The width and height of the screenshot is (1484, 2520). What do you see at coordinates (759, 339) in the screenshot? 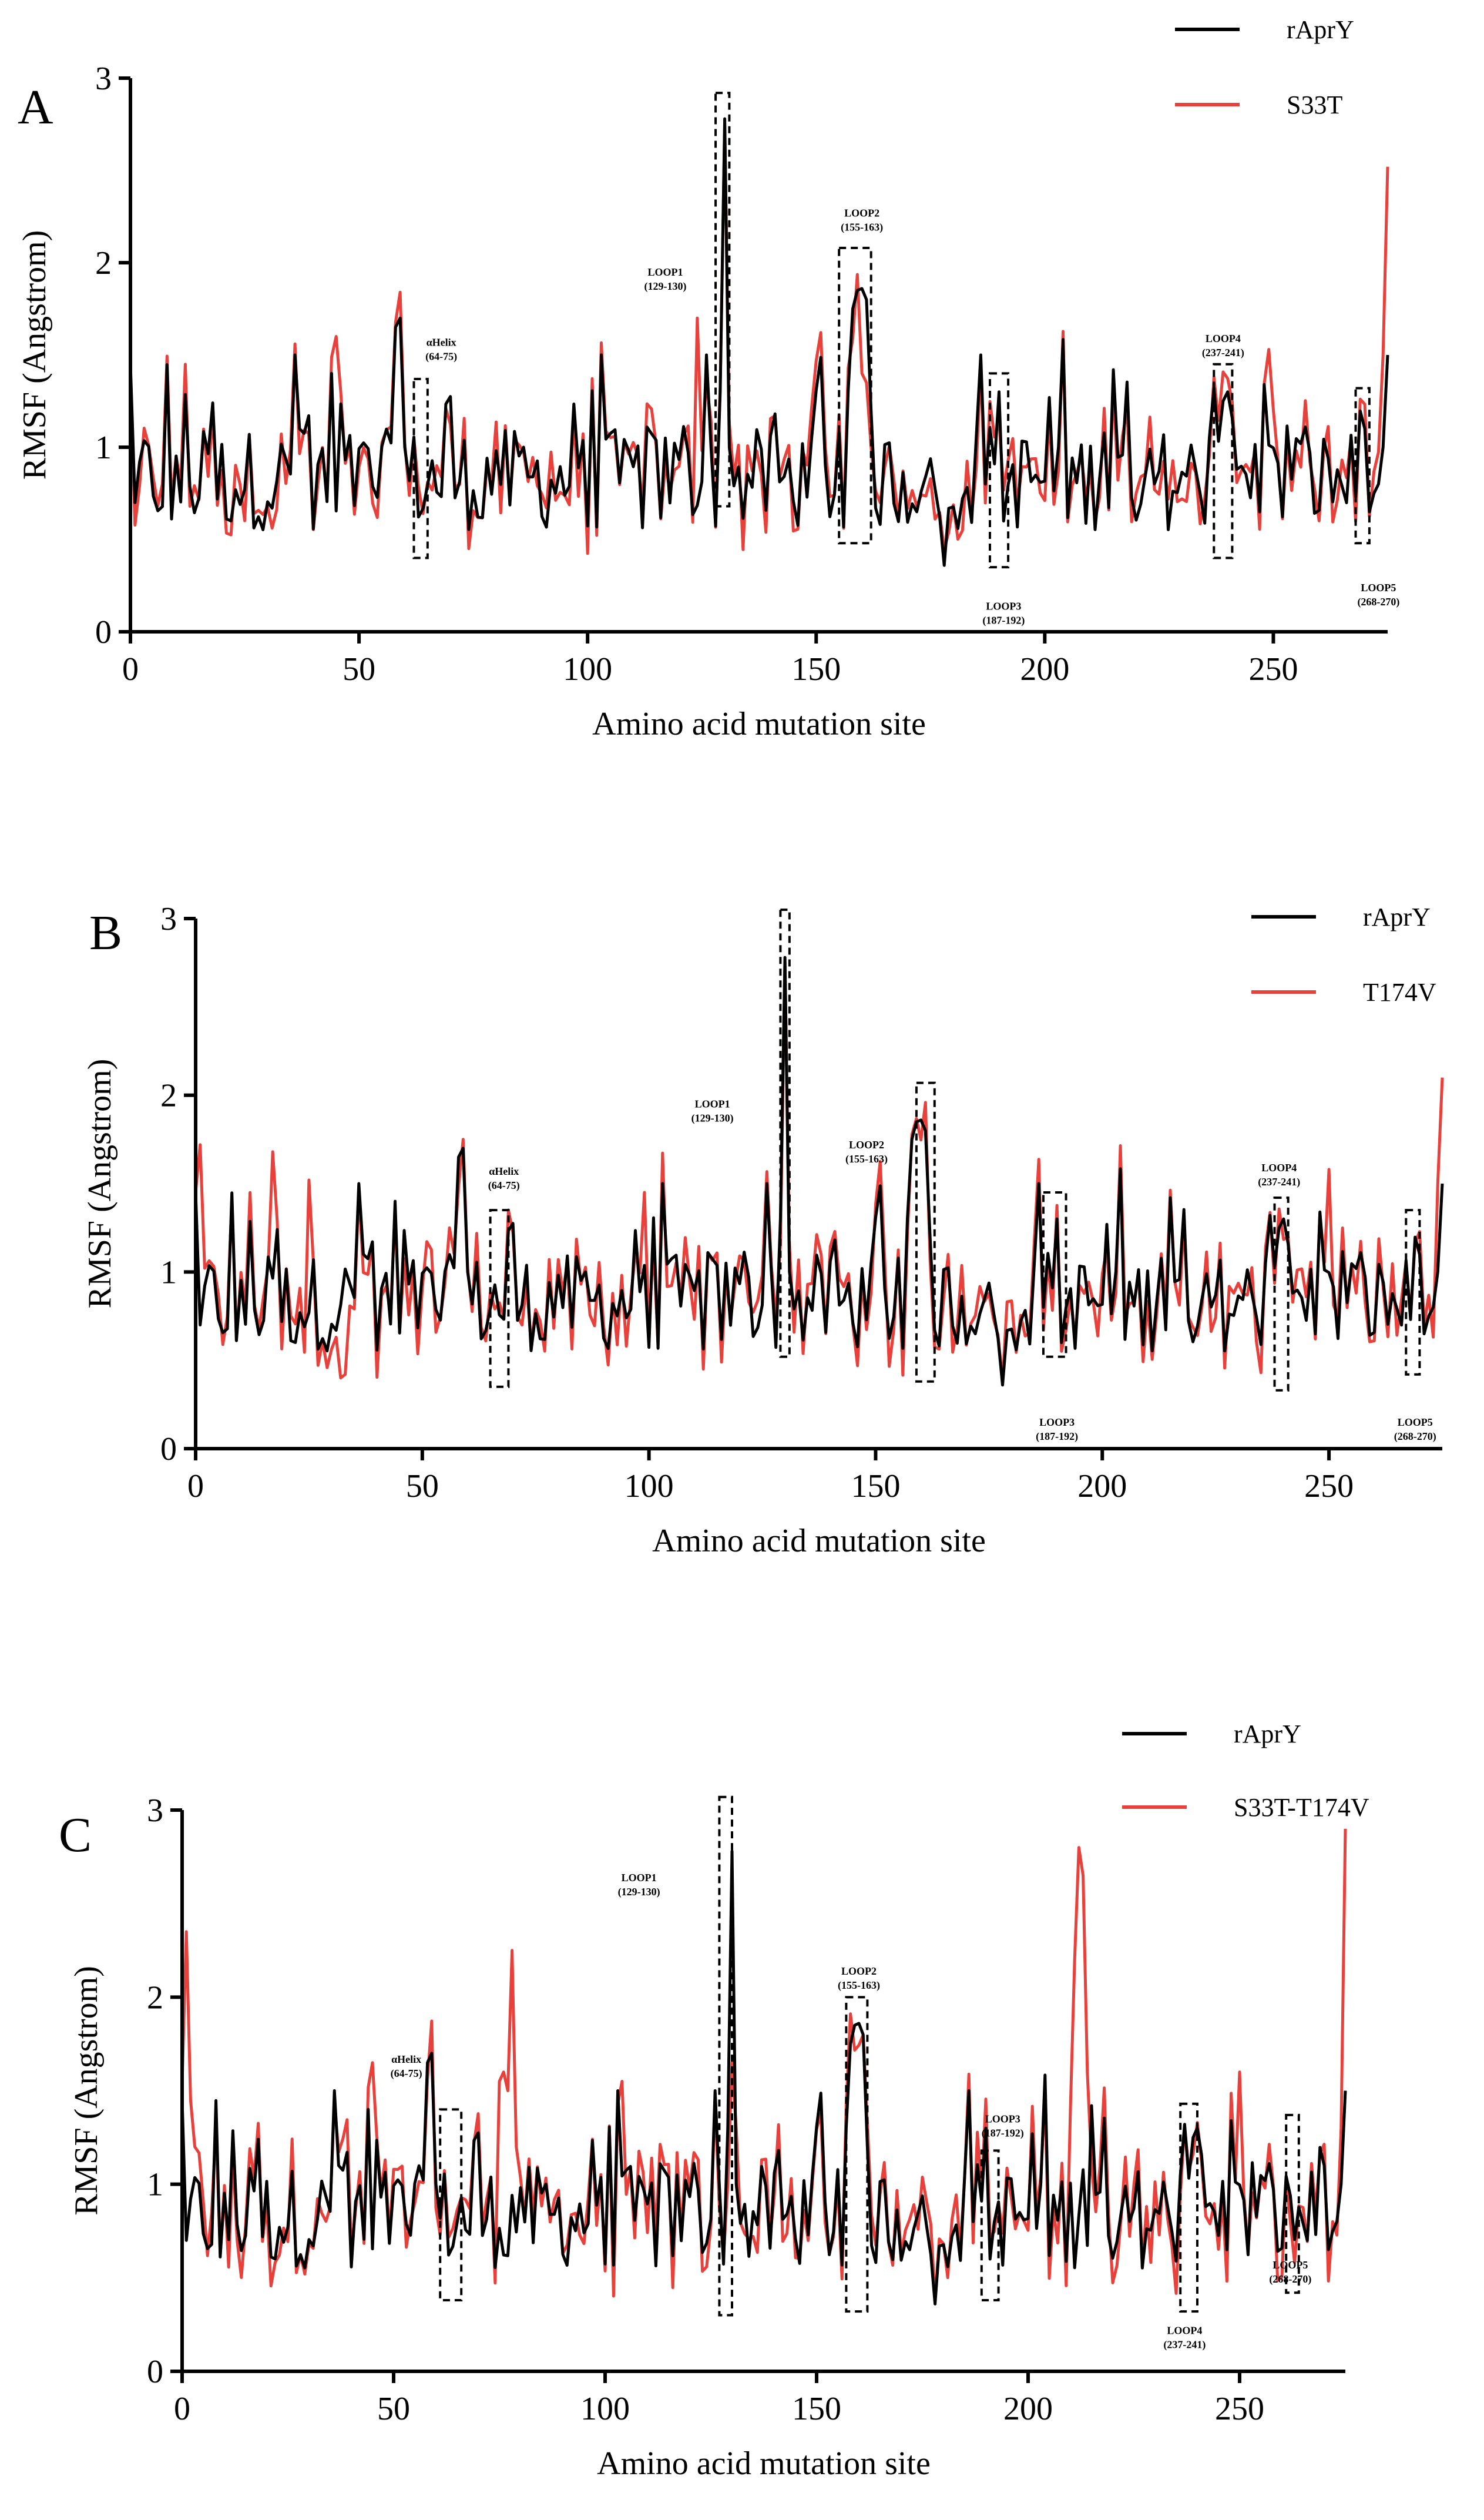
I see `series-line-S33T` at bounding box center [759, 339].